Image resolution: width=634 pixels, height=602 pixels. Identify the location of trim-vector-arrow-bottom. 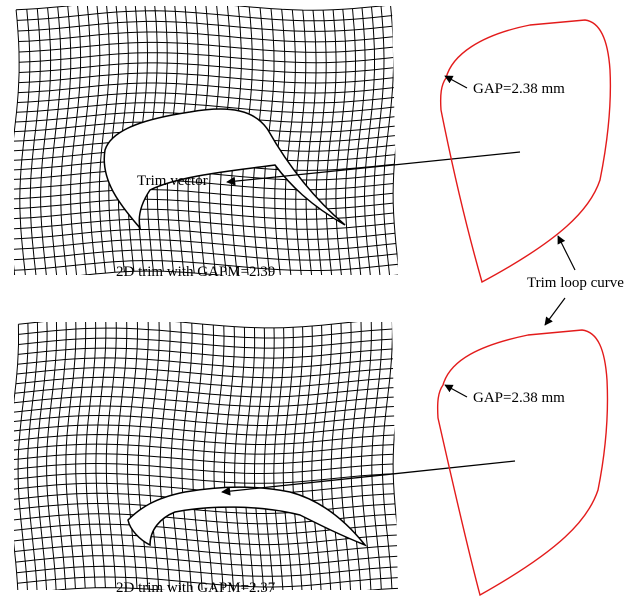
(368, 478).